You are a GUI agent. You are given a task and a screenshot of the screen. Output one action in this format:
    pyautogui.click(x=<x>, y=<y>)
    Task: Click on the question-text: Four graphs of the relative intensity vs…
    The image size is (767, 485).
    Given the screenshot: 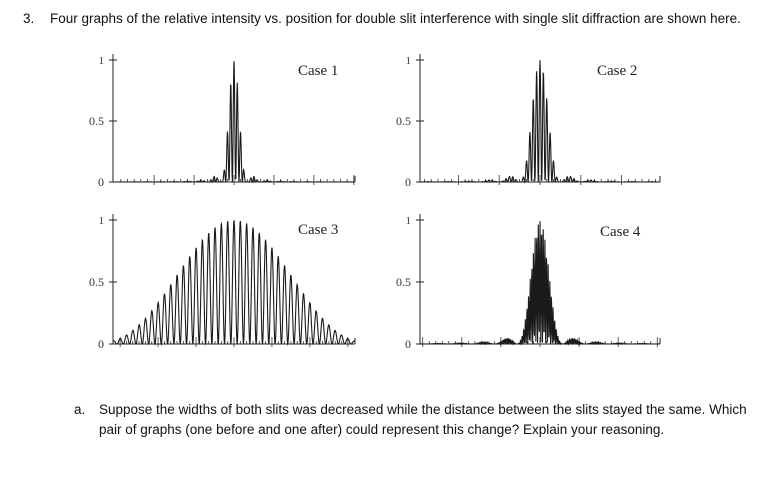 What is the action you would take?
    pyautogui.click(x=395, y=18)
    